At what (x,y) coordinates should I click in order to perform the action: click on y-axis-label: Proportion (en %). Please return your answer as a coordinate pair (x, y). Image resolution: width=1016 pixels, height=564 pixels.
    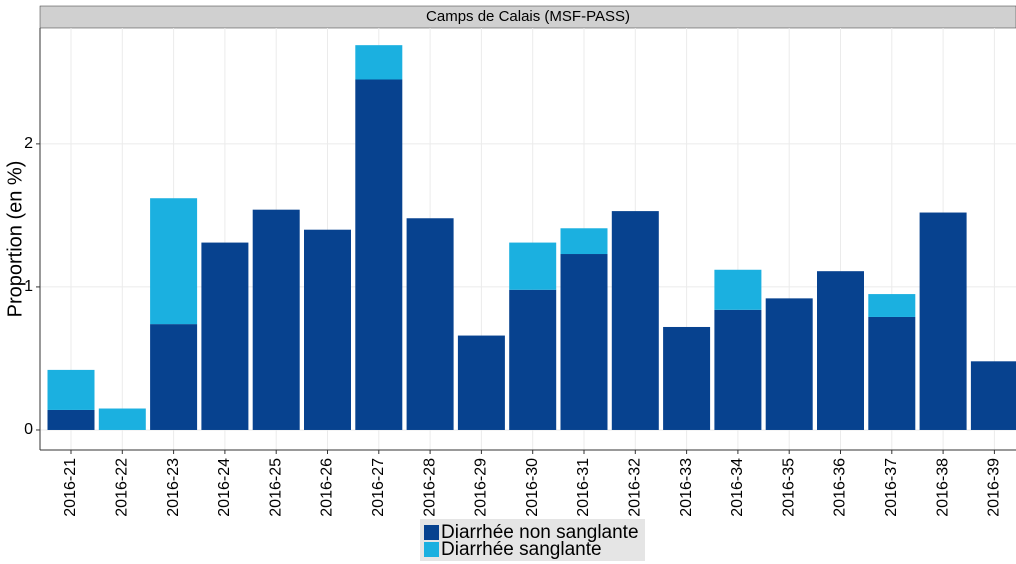
    Looking at the image, I should click on (15, 239).